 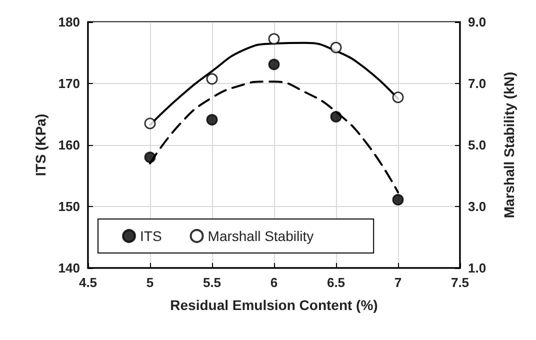 I want to click on x-axis-title: Residual Emulsion Content (%), so click(x=274, y=305).